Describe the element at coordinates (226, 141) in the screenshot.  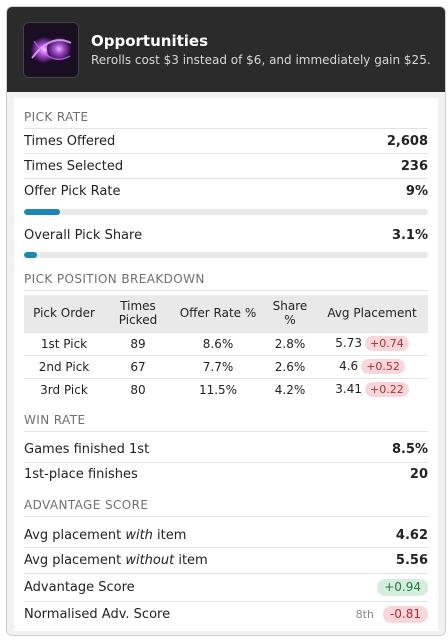
I see `times-offered-row: Times Offered 2,608` at that location.